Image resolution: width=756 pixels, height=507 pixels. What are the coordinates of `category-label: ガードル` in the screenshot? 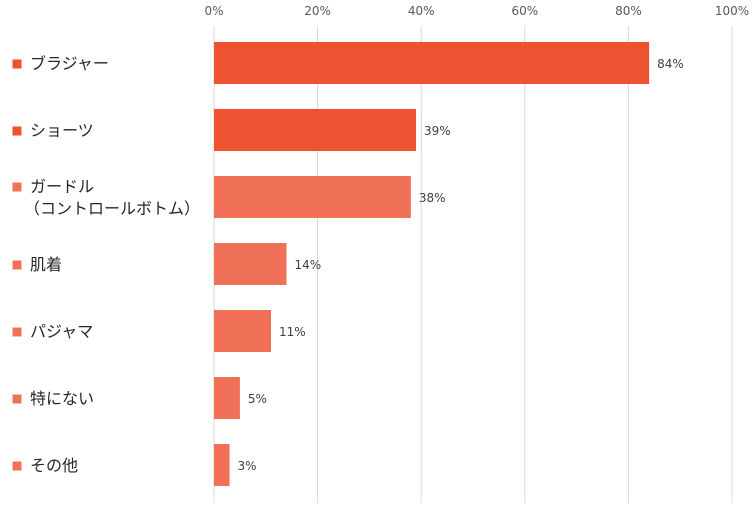 It's located at (62, 186).